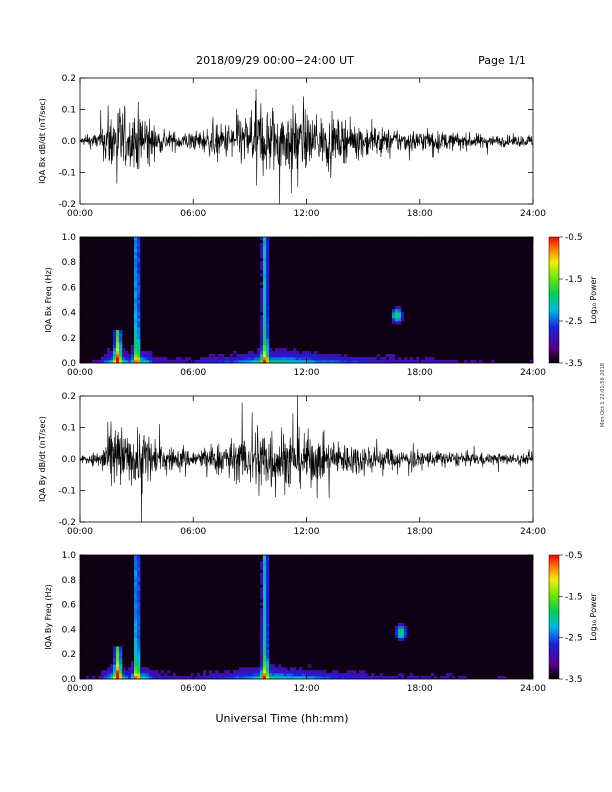  What do you see at coordinates (69, 680) in the screenshot?
I see `y-tick-label: 0.0` at bounding box center [69, 680].